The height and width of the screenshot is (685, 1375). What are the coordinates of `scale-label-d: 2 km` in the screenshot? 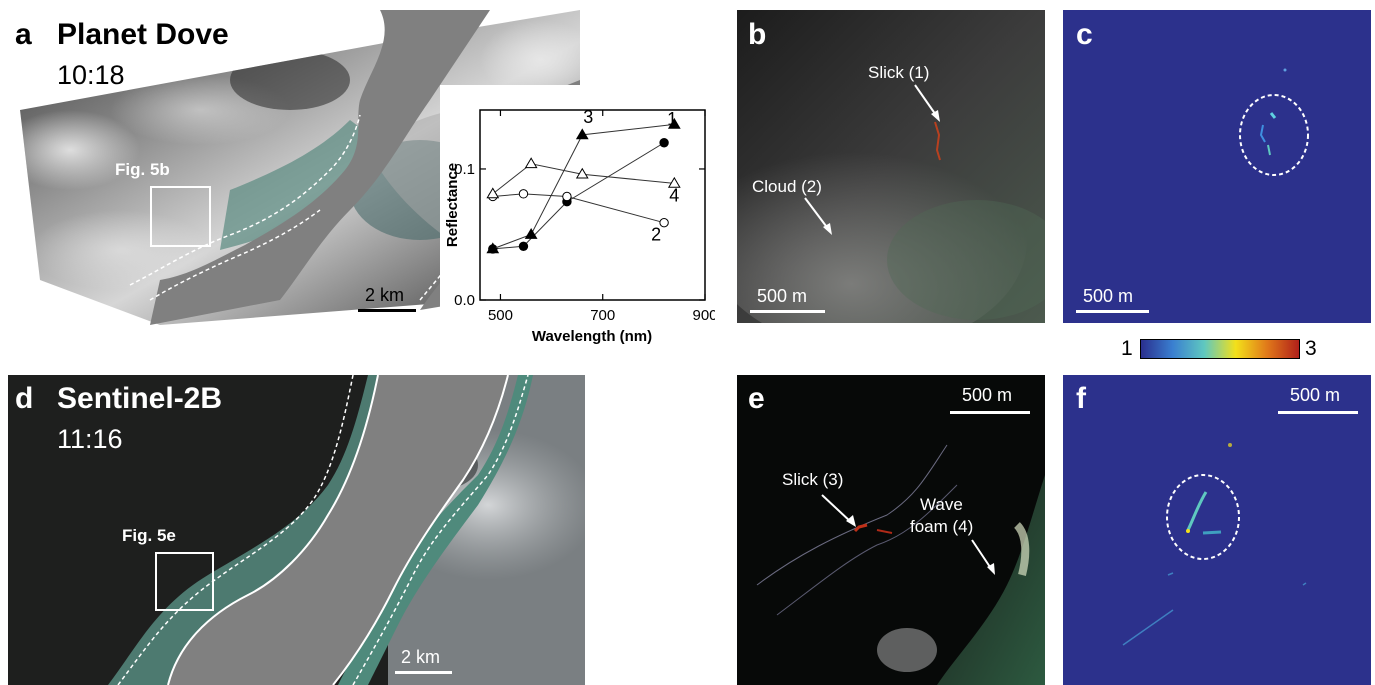 It's located at (421, 657).